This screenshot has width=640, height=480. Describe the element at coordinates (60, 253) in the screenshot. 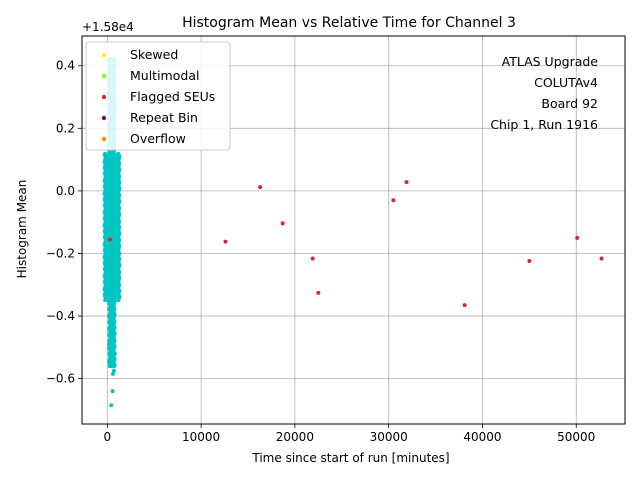

I see `y-tick-label: −0.2` at that location.